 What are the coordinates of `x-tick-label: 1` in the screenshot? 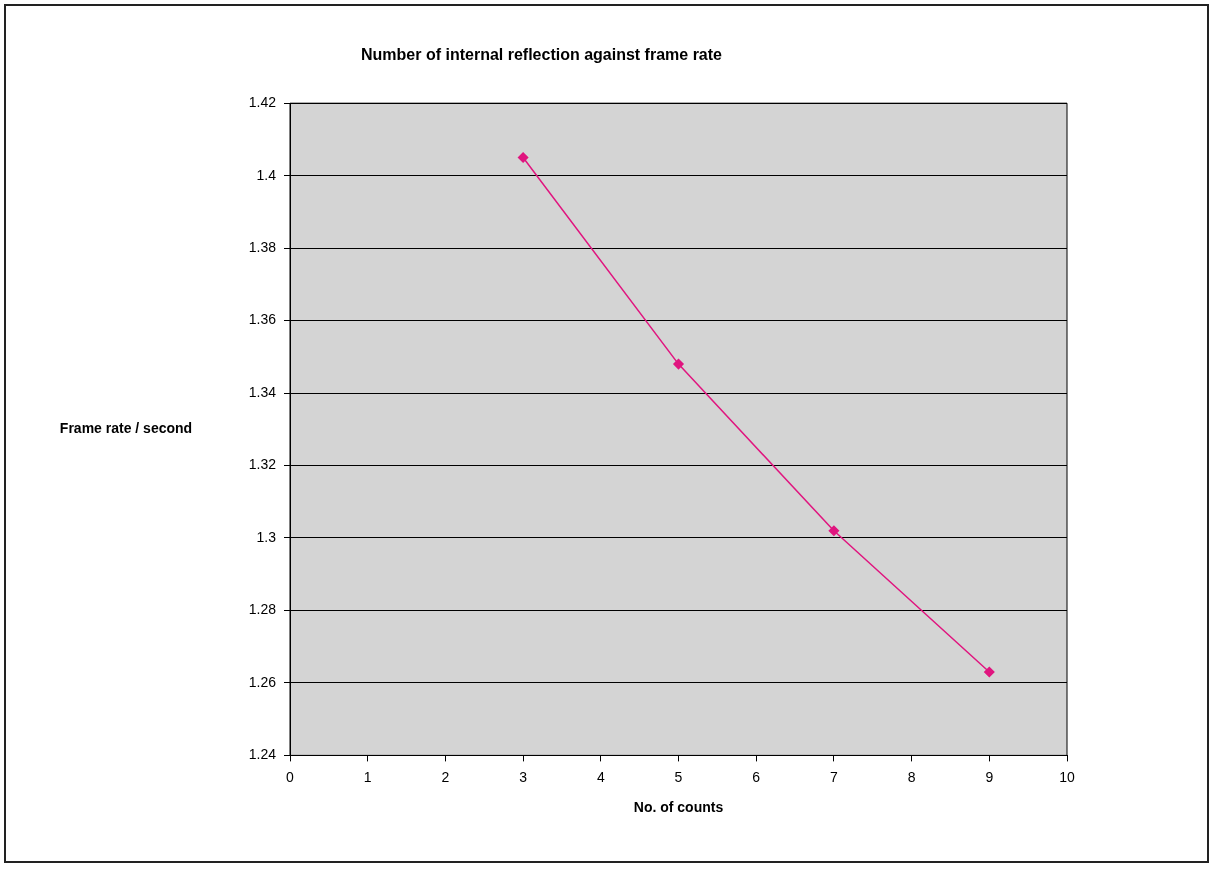 It's located at (367, 776).